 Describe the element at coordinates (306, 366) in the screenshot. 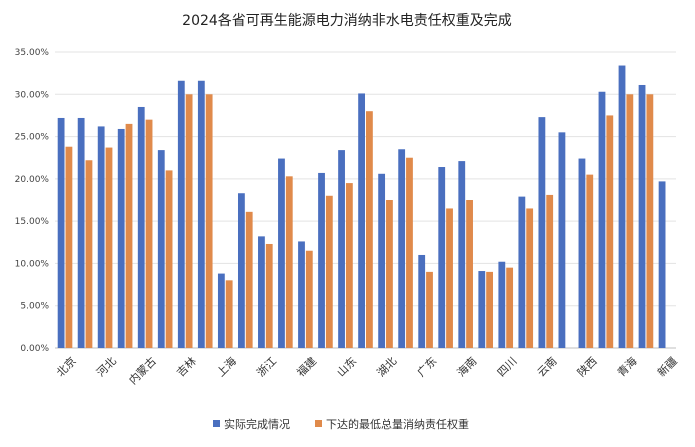

I see `x-tick-label: 福建` at that location.